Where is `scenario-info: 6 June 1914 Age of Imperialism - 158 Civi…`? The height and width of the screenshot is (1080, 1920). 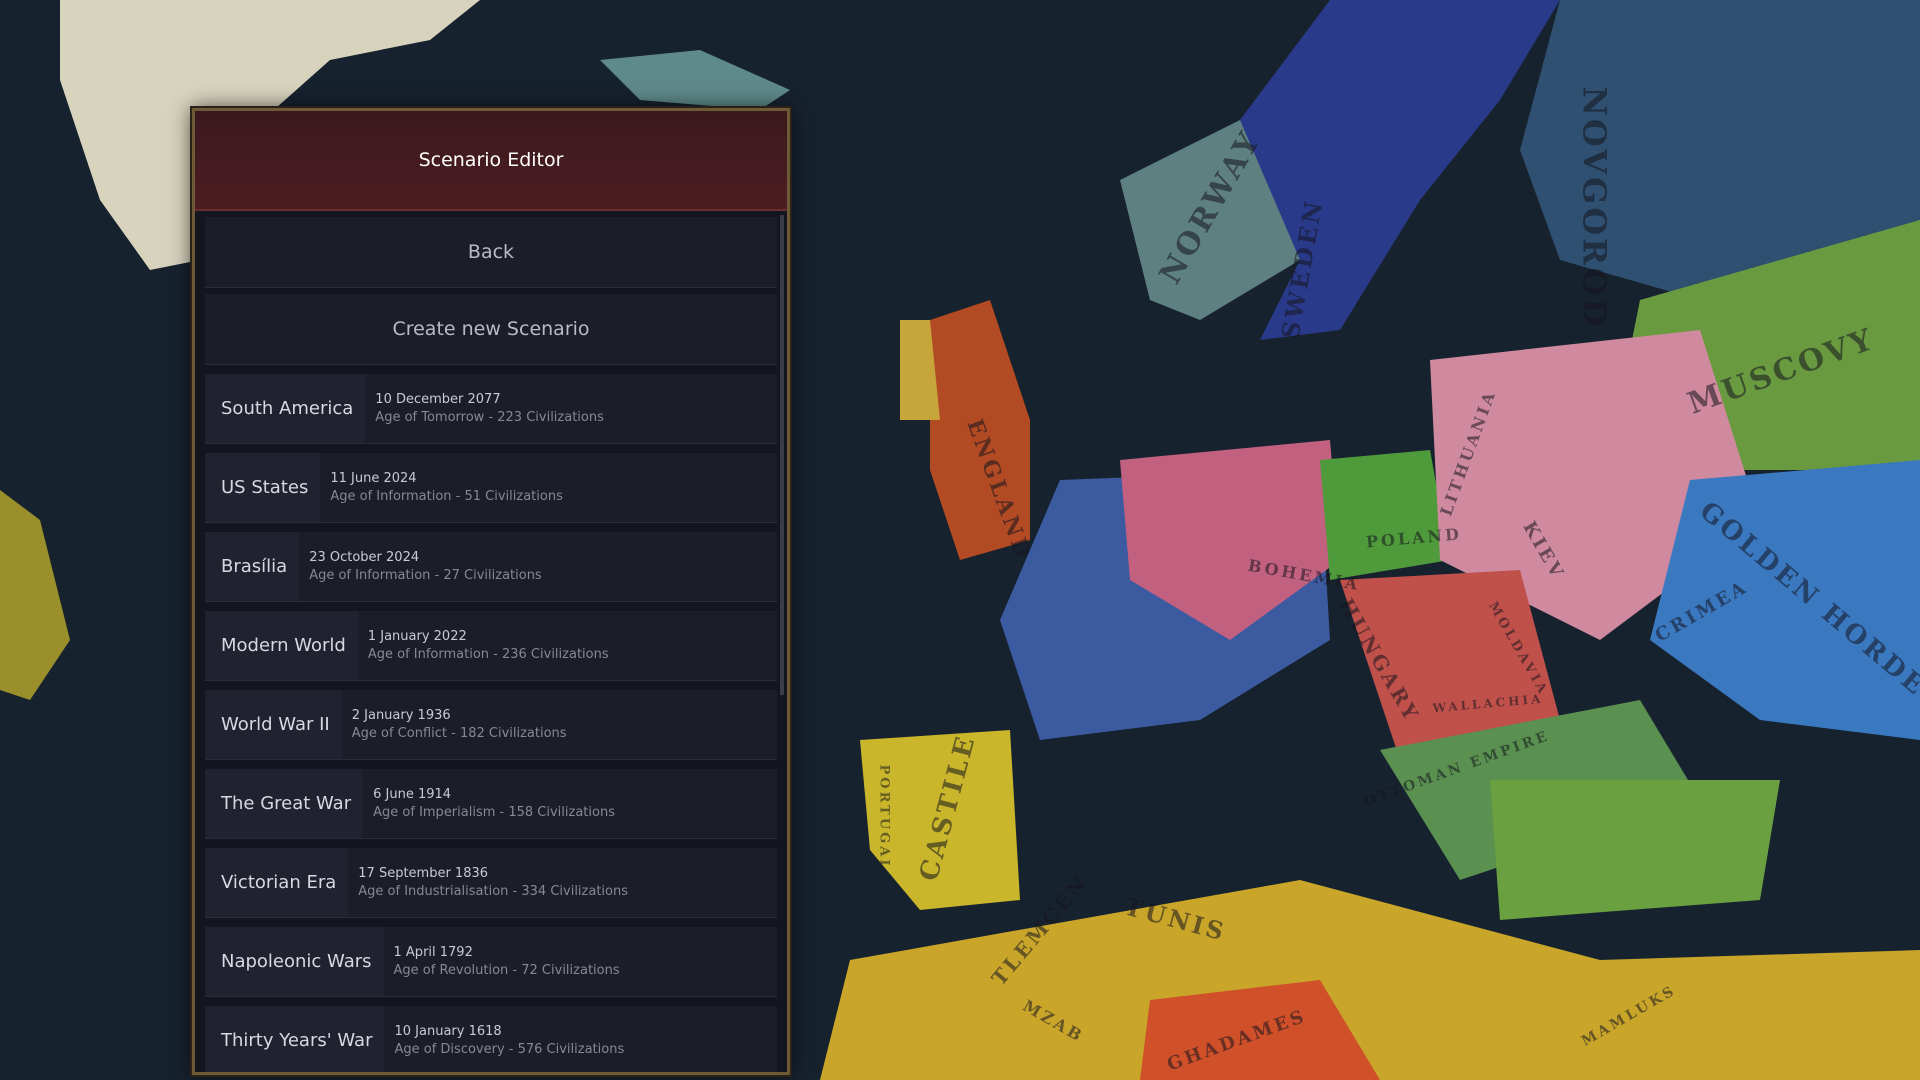
scenario-info: 6 June 1914 Age of Imperialism - 158 Civi… is located at coordinates (489, 803).